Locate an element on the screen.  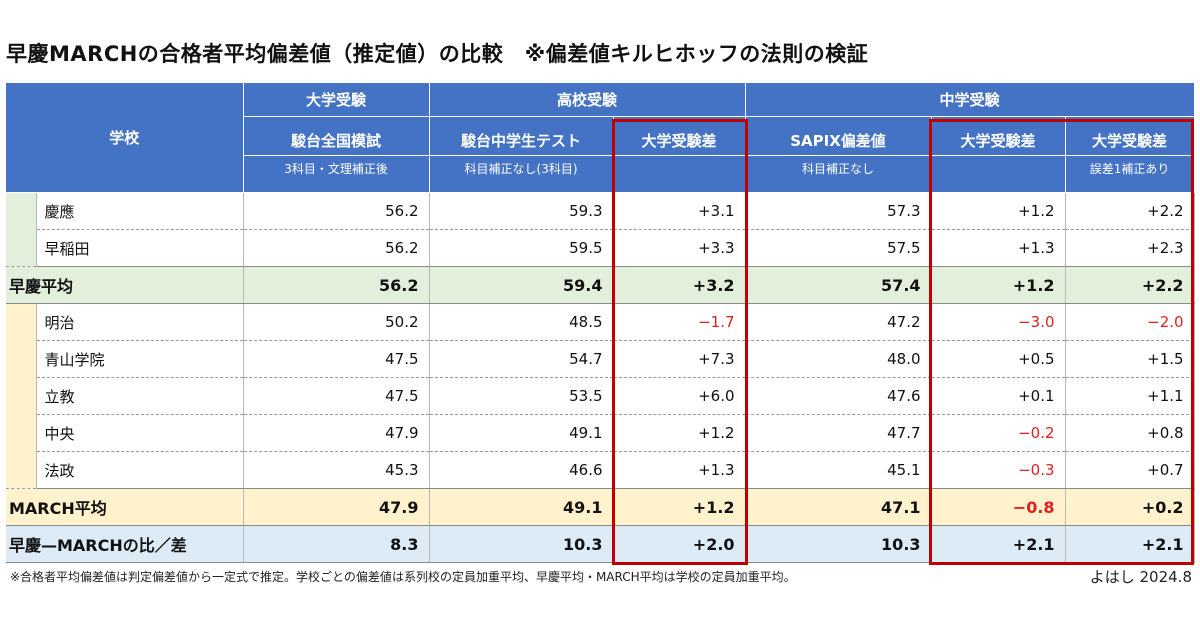
high-diff-value: +7.3 is located at coordinates (679, 359).